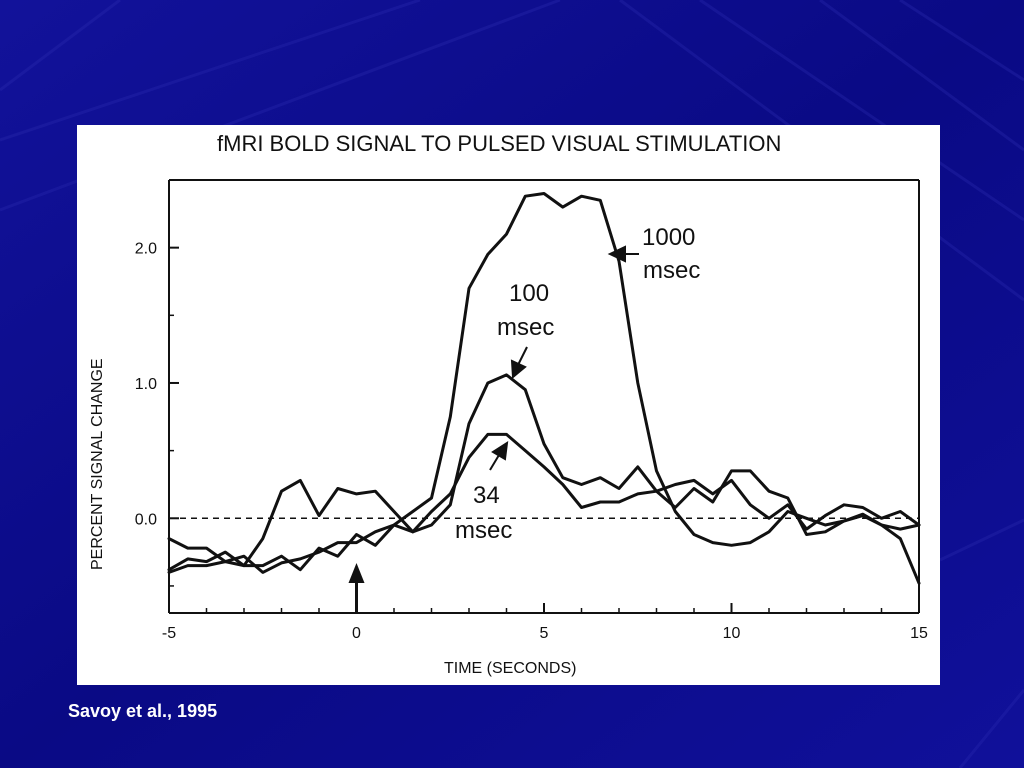 Image resolution: width=1024 pixels, height=768 pixels. What do you see at coordinates (356, 588) in the screenshot?
I see `stimulus-onset-arrow` at bounding box center [356, 588].